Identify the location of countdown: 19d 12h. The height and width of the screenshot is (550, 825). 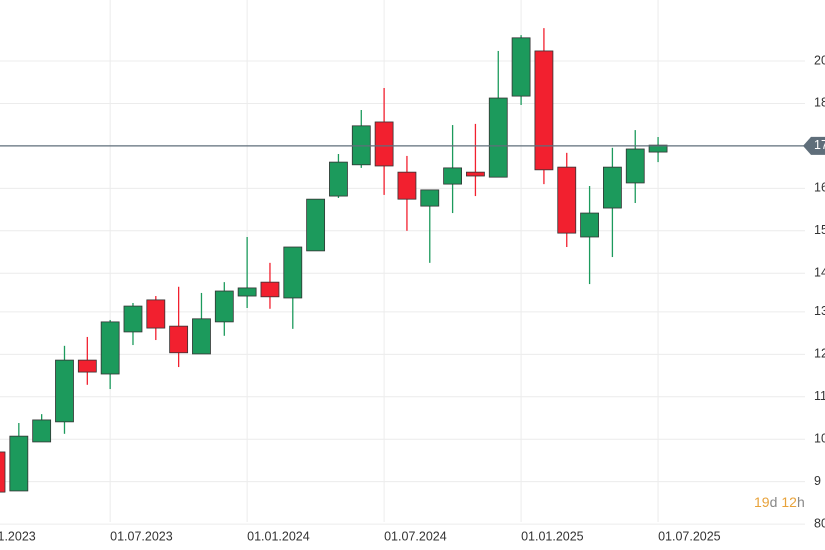
(779, 502).